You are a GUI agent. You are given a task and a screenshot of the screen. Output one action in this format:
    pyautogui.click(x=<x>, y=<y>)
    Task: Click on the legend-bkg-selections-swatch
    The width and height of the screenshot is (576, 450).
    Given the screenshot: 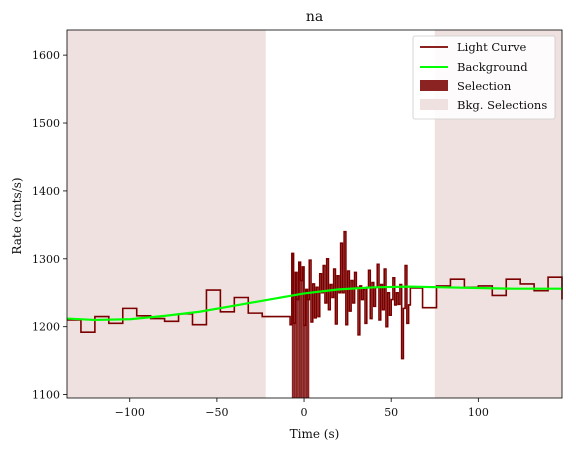 What is the action you would take?
    pyautogui.click(x=434, y=104)
    